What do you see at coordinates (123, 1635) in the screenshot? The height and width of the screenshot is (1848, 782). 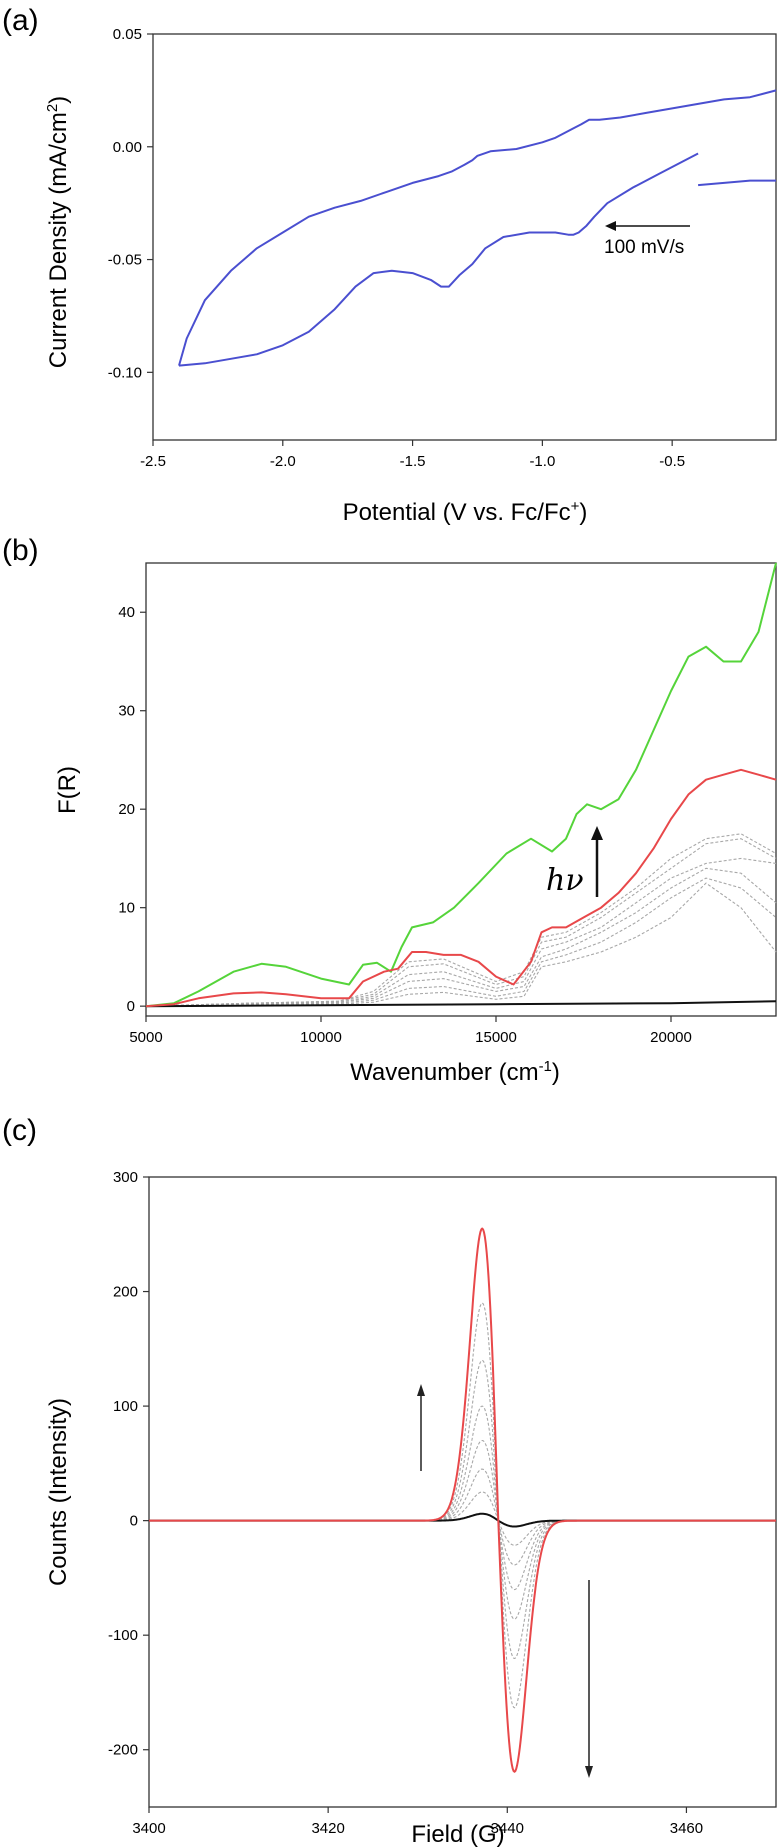 I see `y-tick-label: -100` at bounding box center [123, 1635].